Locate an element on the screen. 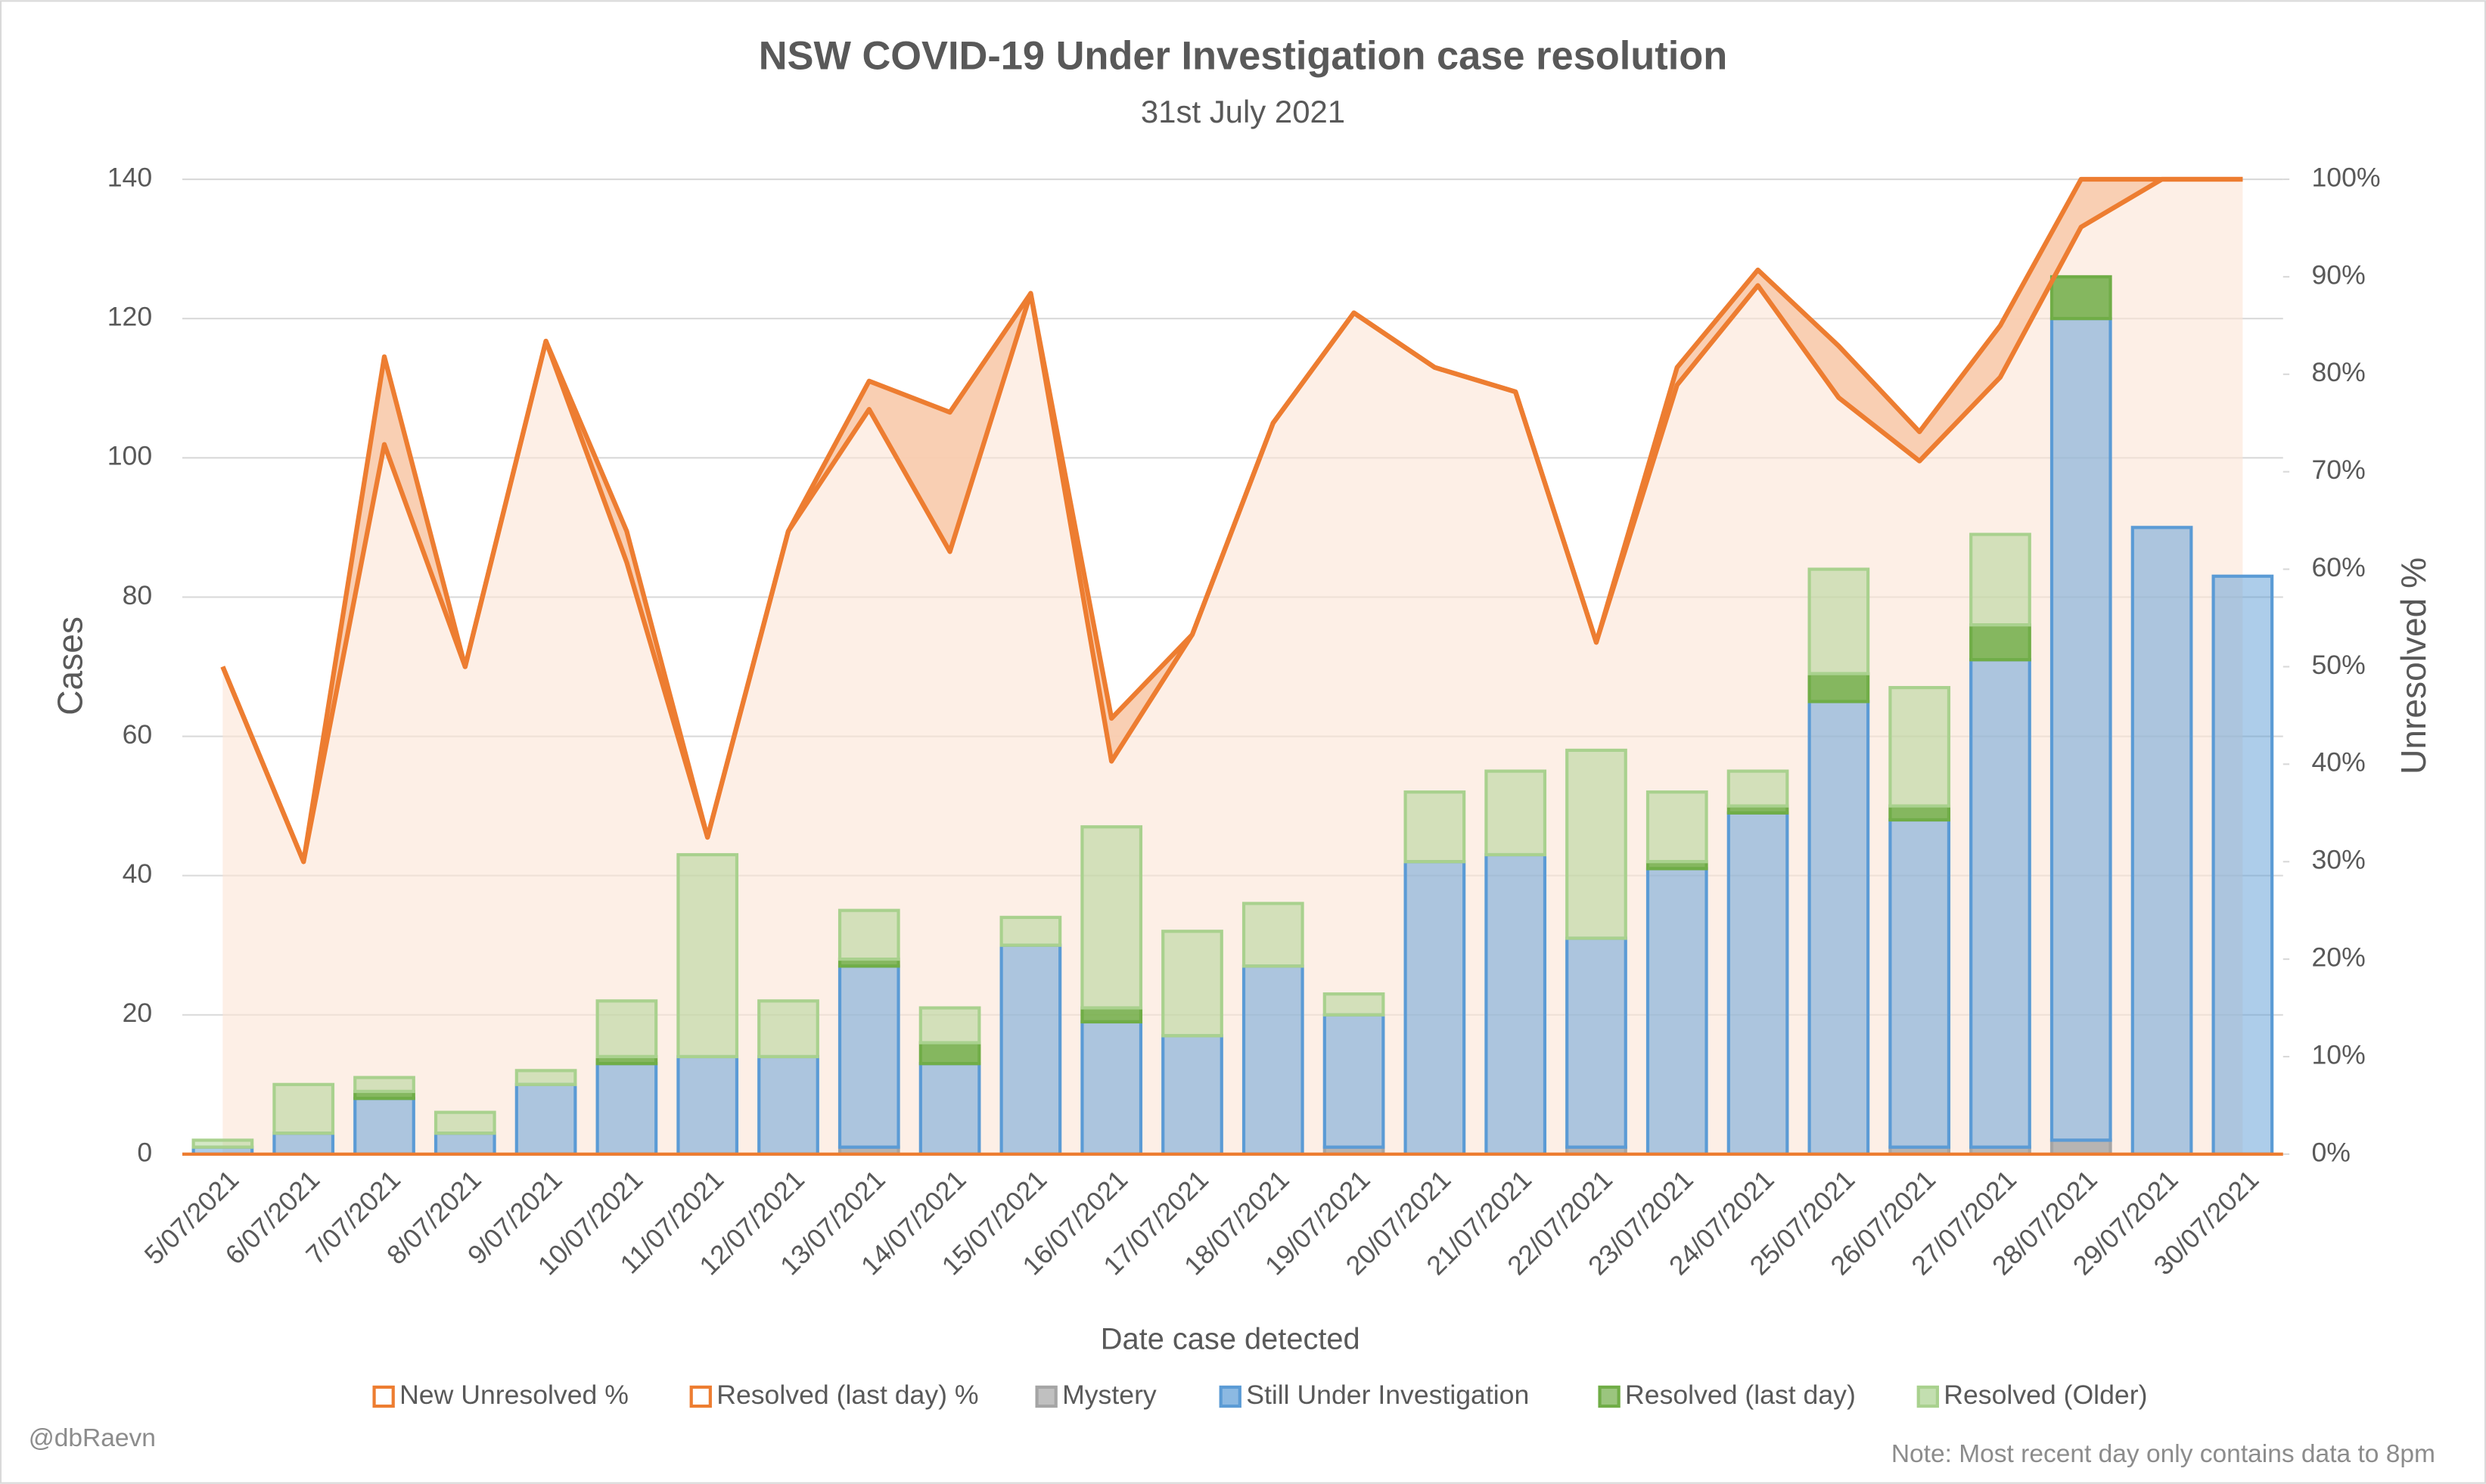  y2-tick-label: 20% is located at coordinates (2338, 957).